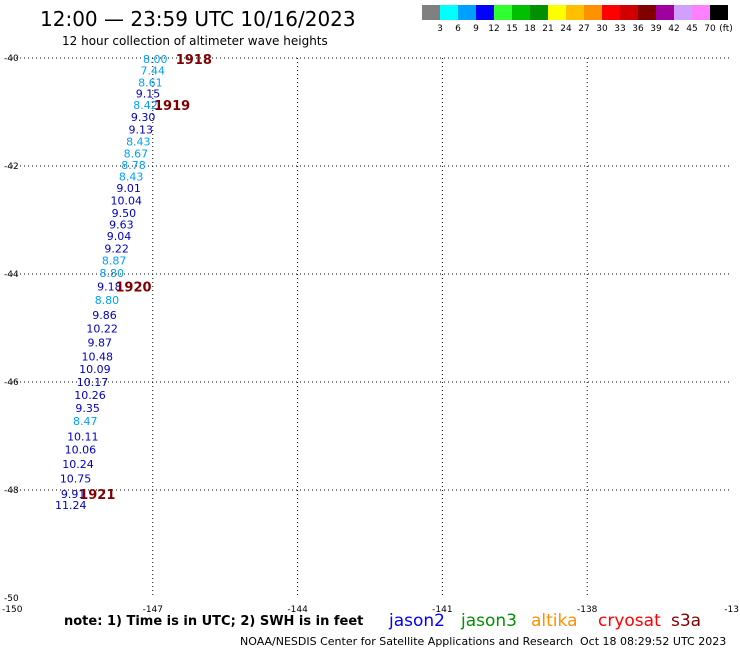  What do you see at coordinates (297, 610) in the screenshot?
I see `x-tick-label: -144` at bounding box center [297, 610].